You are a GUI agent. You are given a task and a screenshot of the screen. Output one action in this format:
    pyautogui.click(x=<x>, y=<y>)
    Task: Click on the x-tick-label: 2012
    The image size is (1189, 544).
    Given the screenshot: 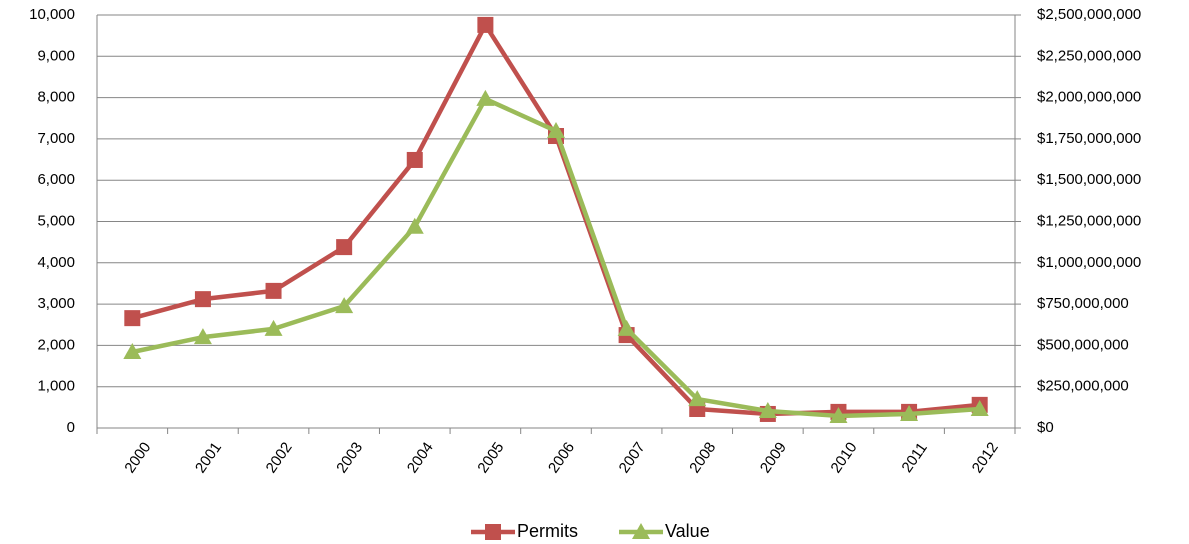 What is the action you would take?
    pyautogui.click(x=985, y=457)
    